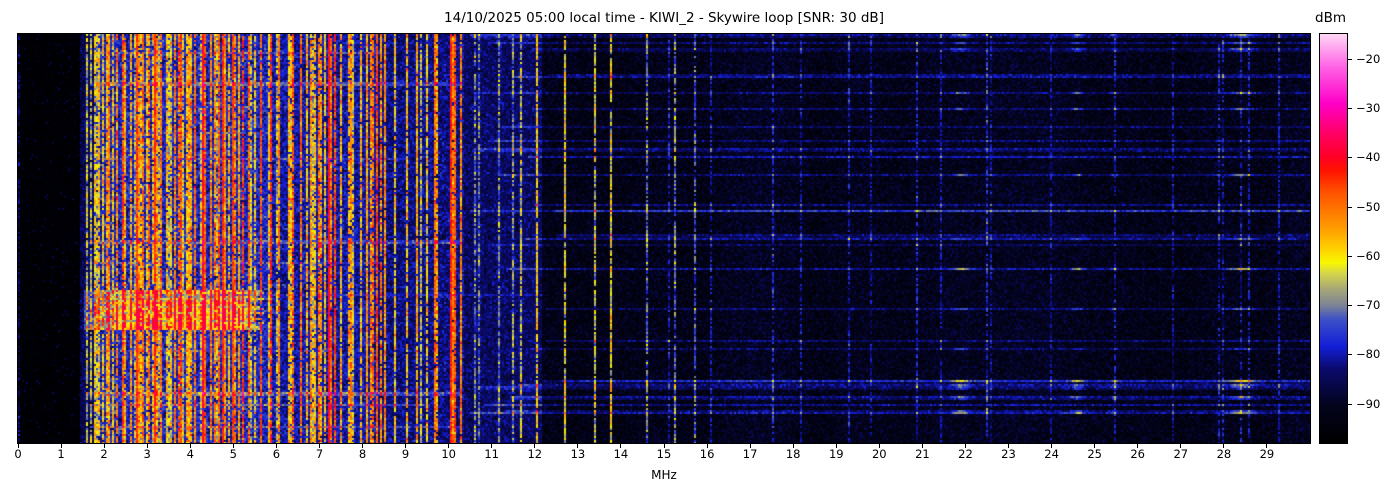 This screenshot has width=1400, height=500. What do you see at coordinates (836, 454) in the screenshot?
I see `x-tick-label: 19` at bounding box center [836, 454].